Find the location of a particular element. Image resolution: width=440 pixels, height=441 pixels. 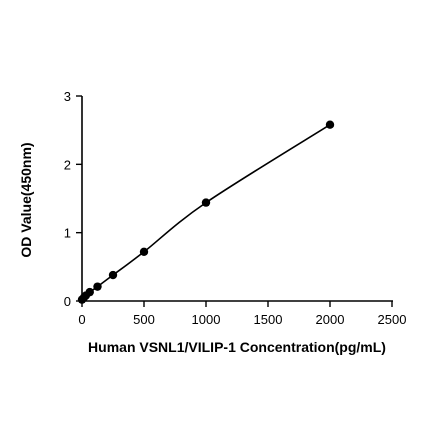

x-tick-label: 0 is located at coordinates (81, 319).